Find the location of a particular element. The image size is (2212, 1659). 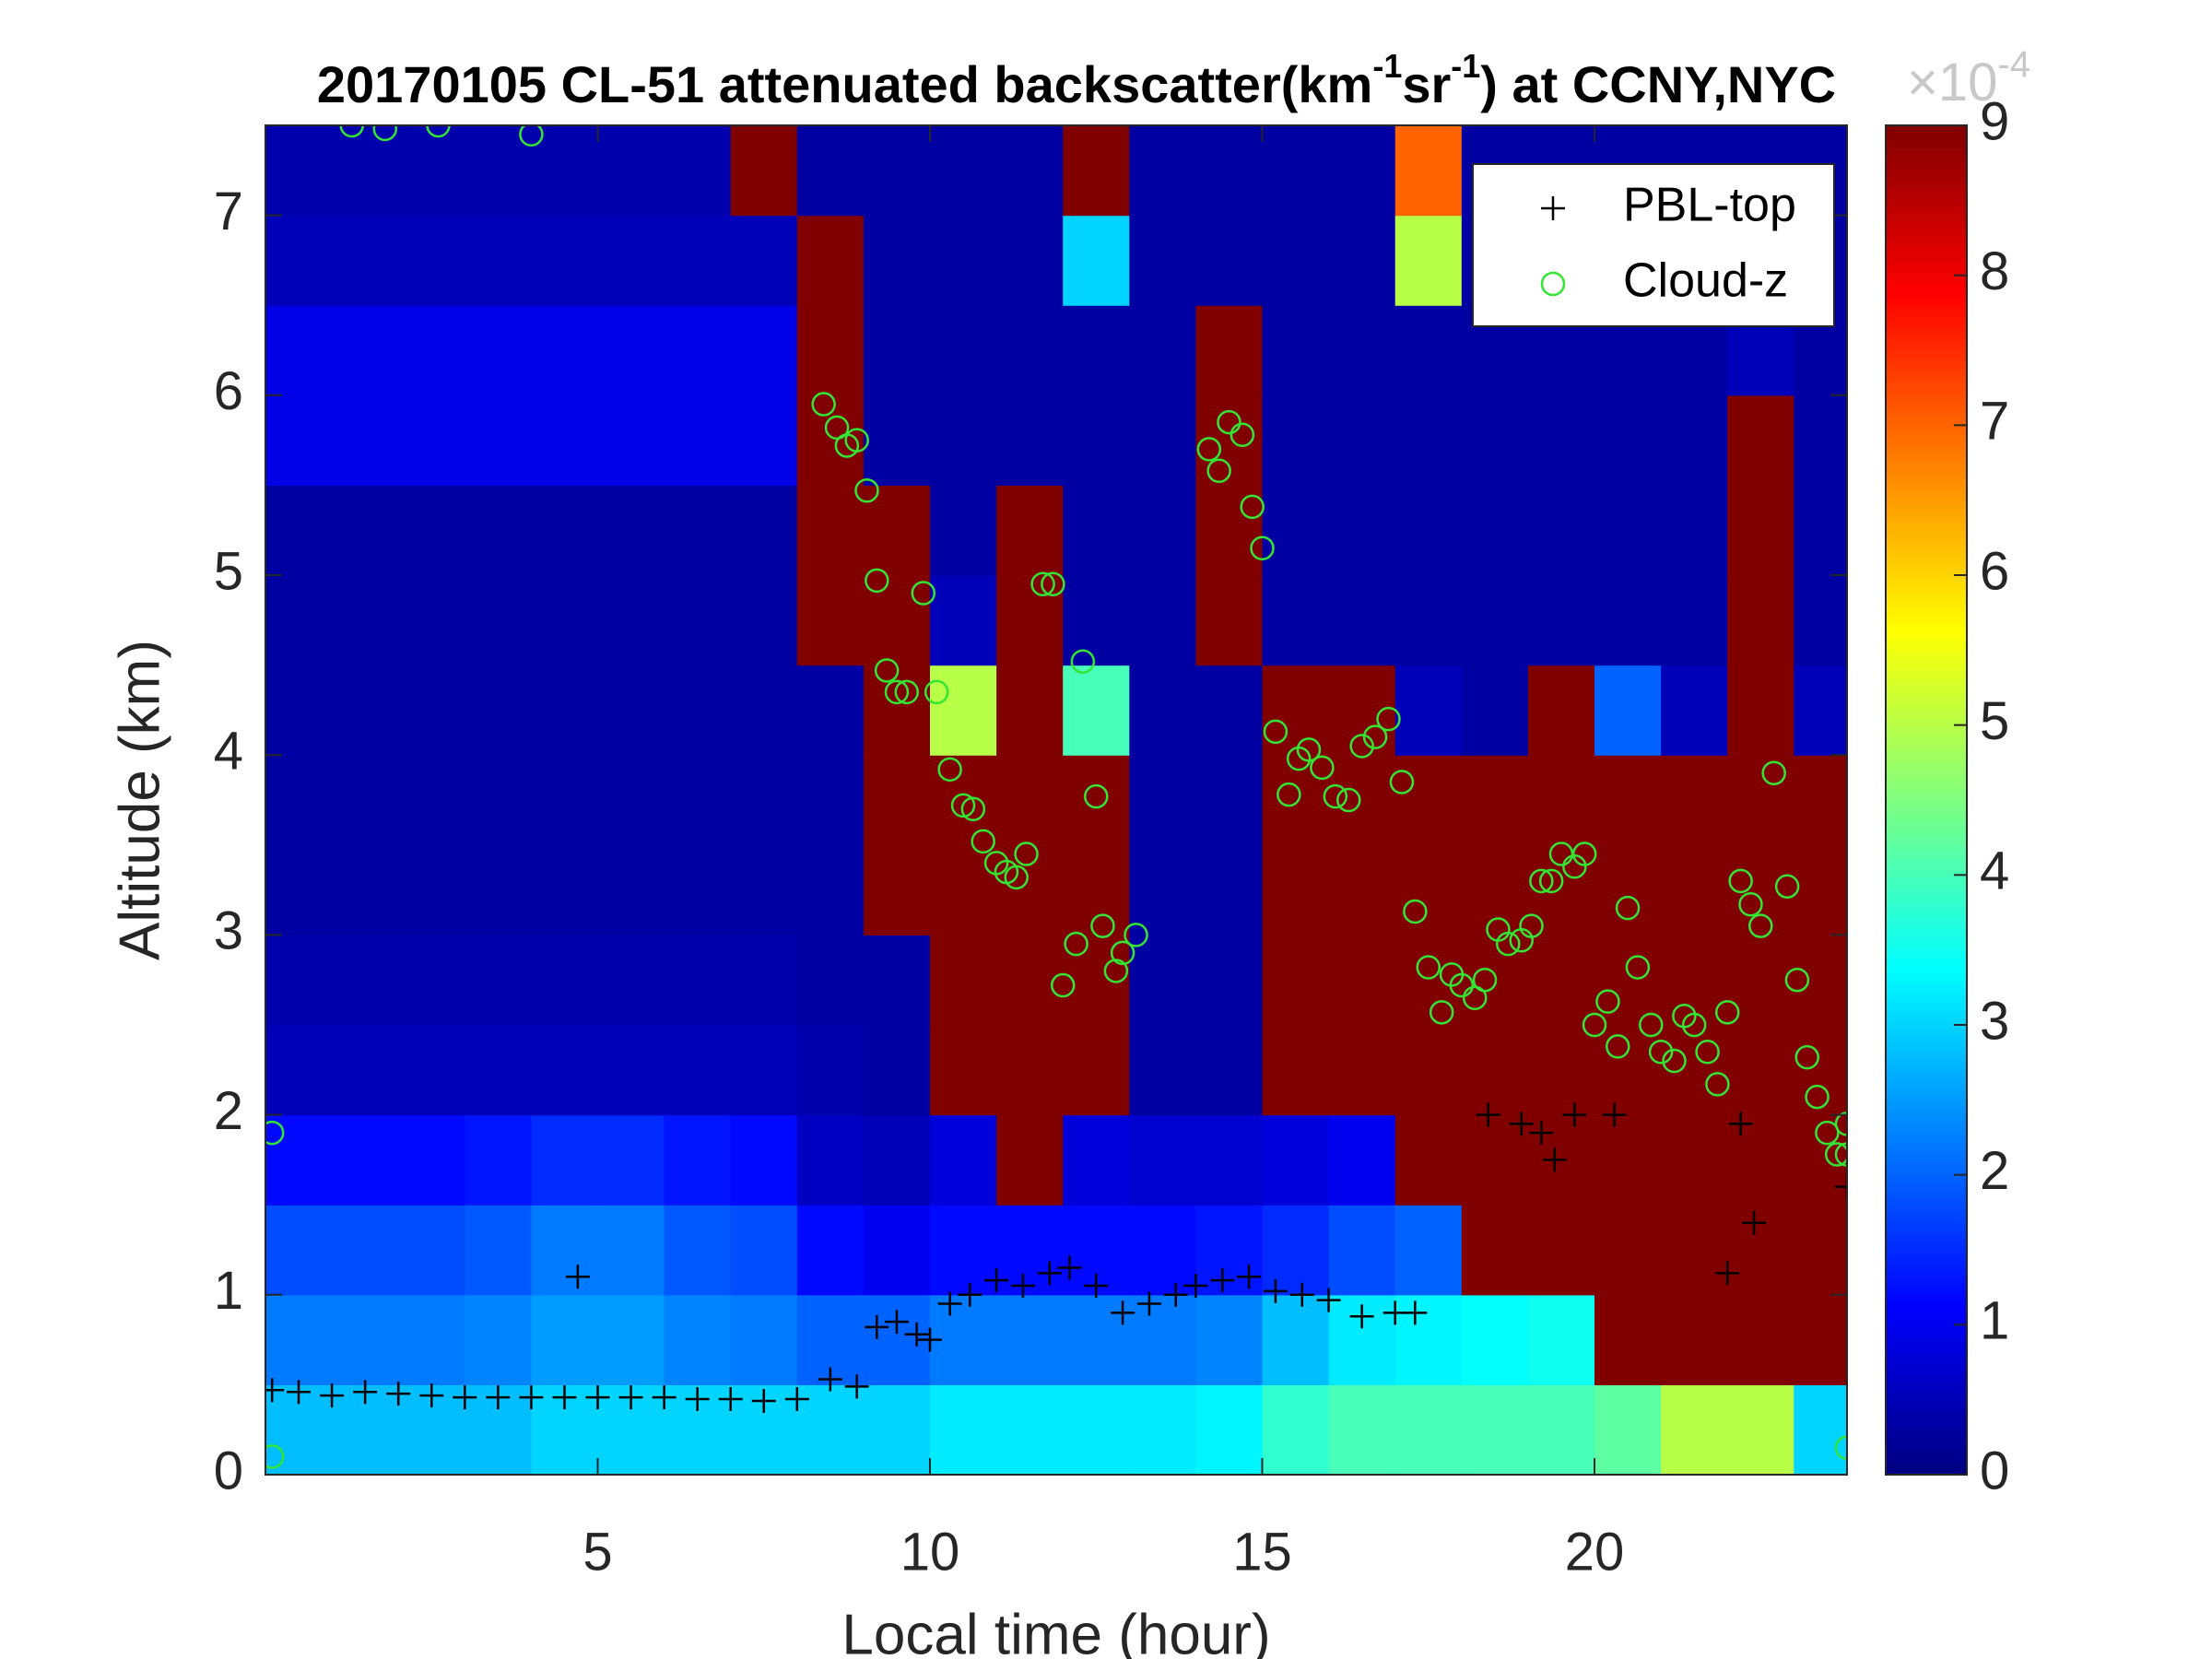

colorbar-base: ×10 is located at coordinates (1952, 82).